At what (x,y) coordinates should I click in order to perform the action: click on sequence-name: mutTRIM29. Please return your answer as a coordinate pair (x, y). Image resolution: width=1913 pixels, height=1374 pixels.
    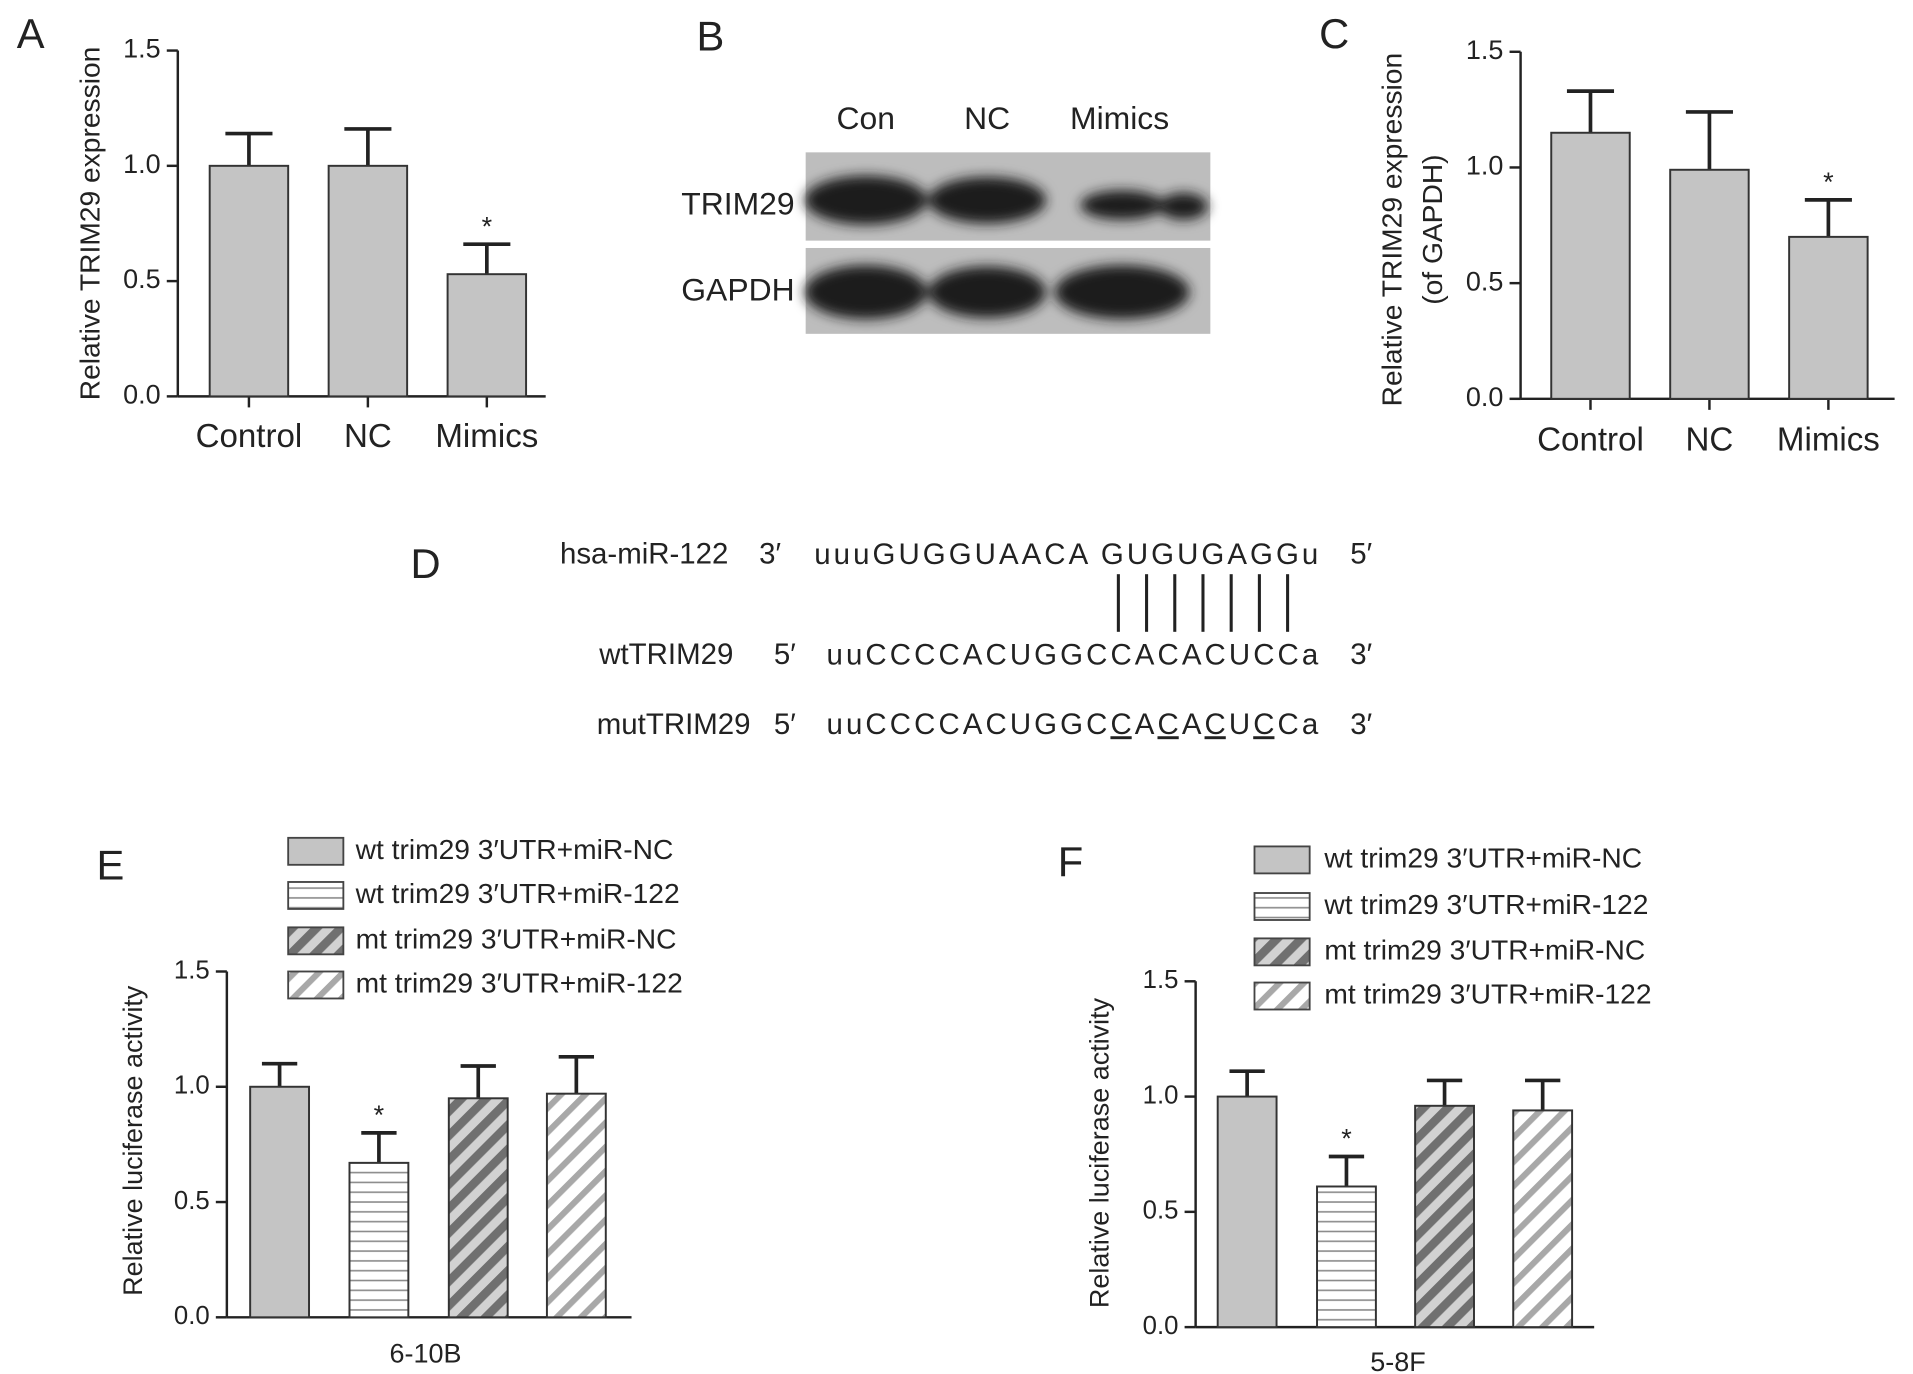
    Looking at the image, I should click on (674, 724).